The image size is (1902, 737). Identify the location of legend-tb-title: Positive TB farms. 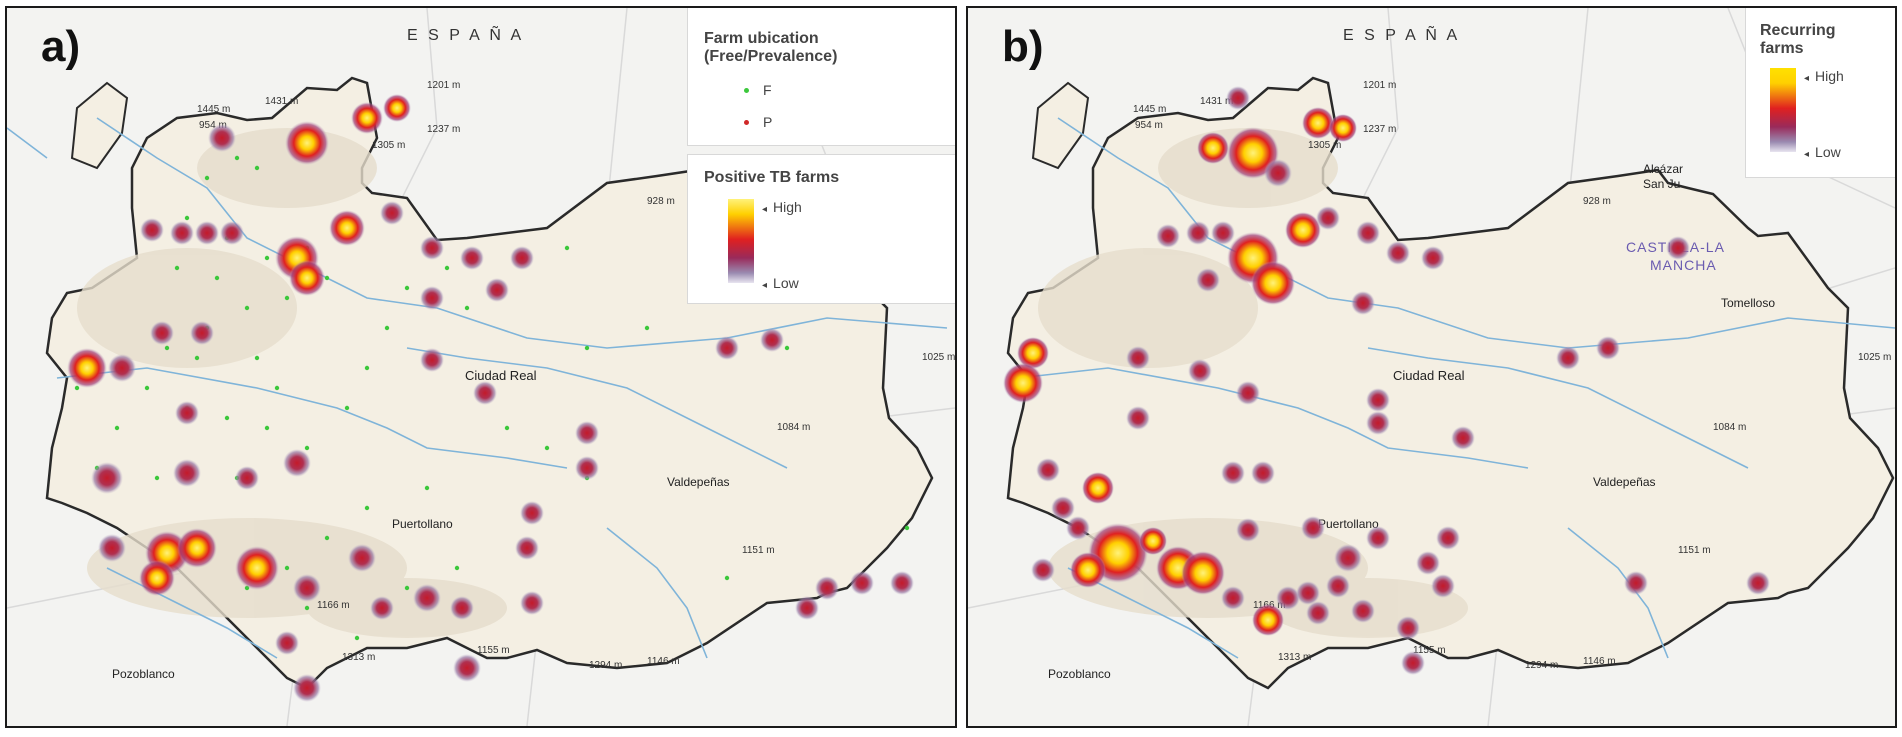
(772, 177).